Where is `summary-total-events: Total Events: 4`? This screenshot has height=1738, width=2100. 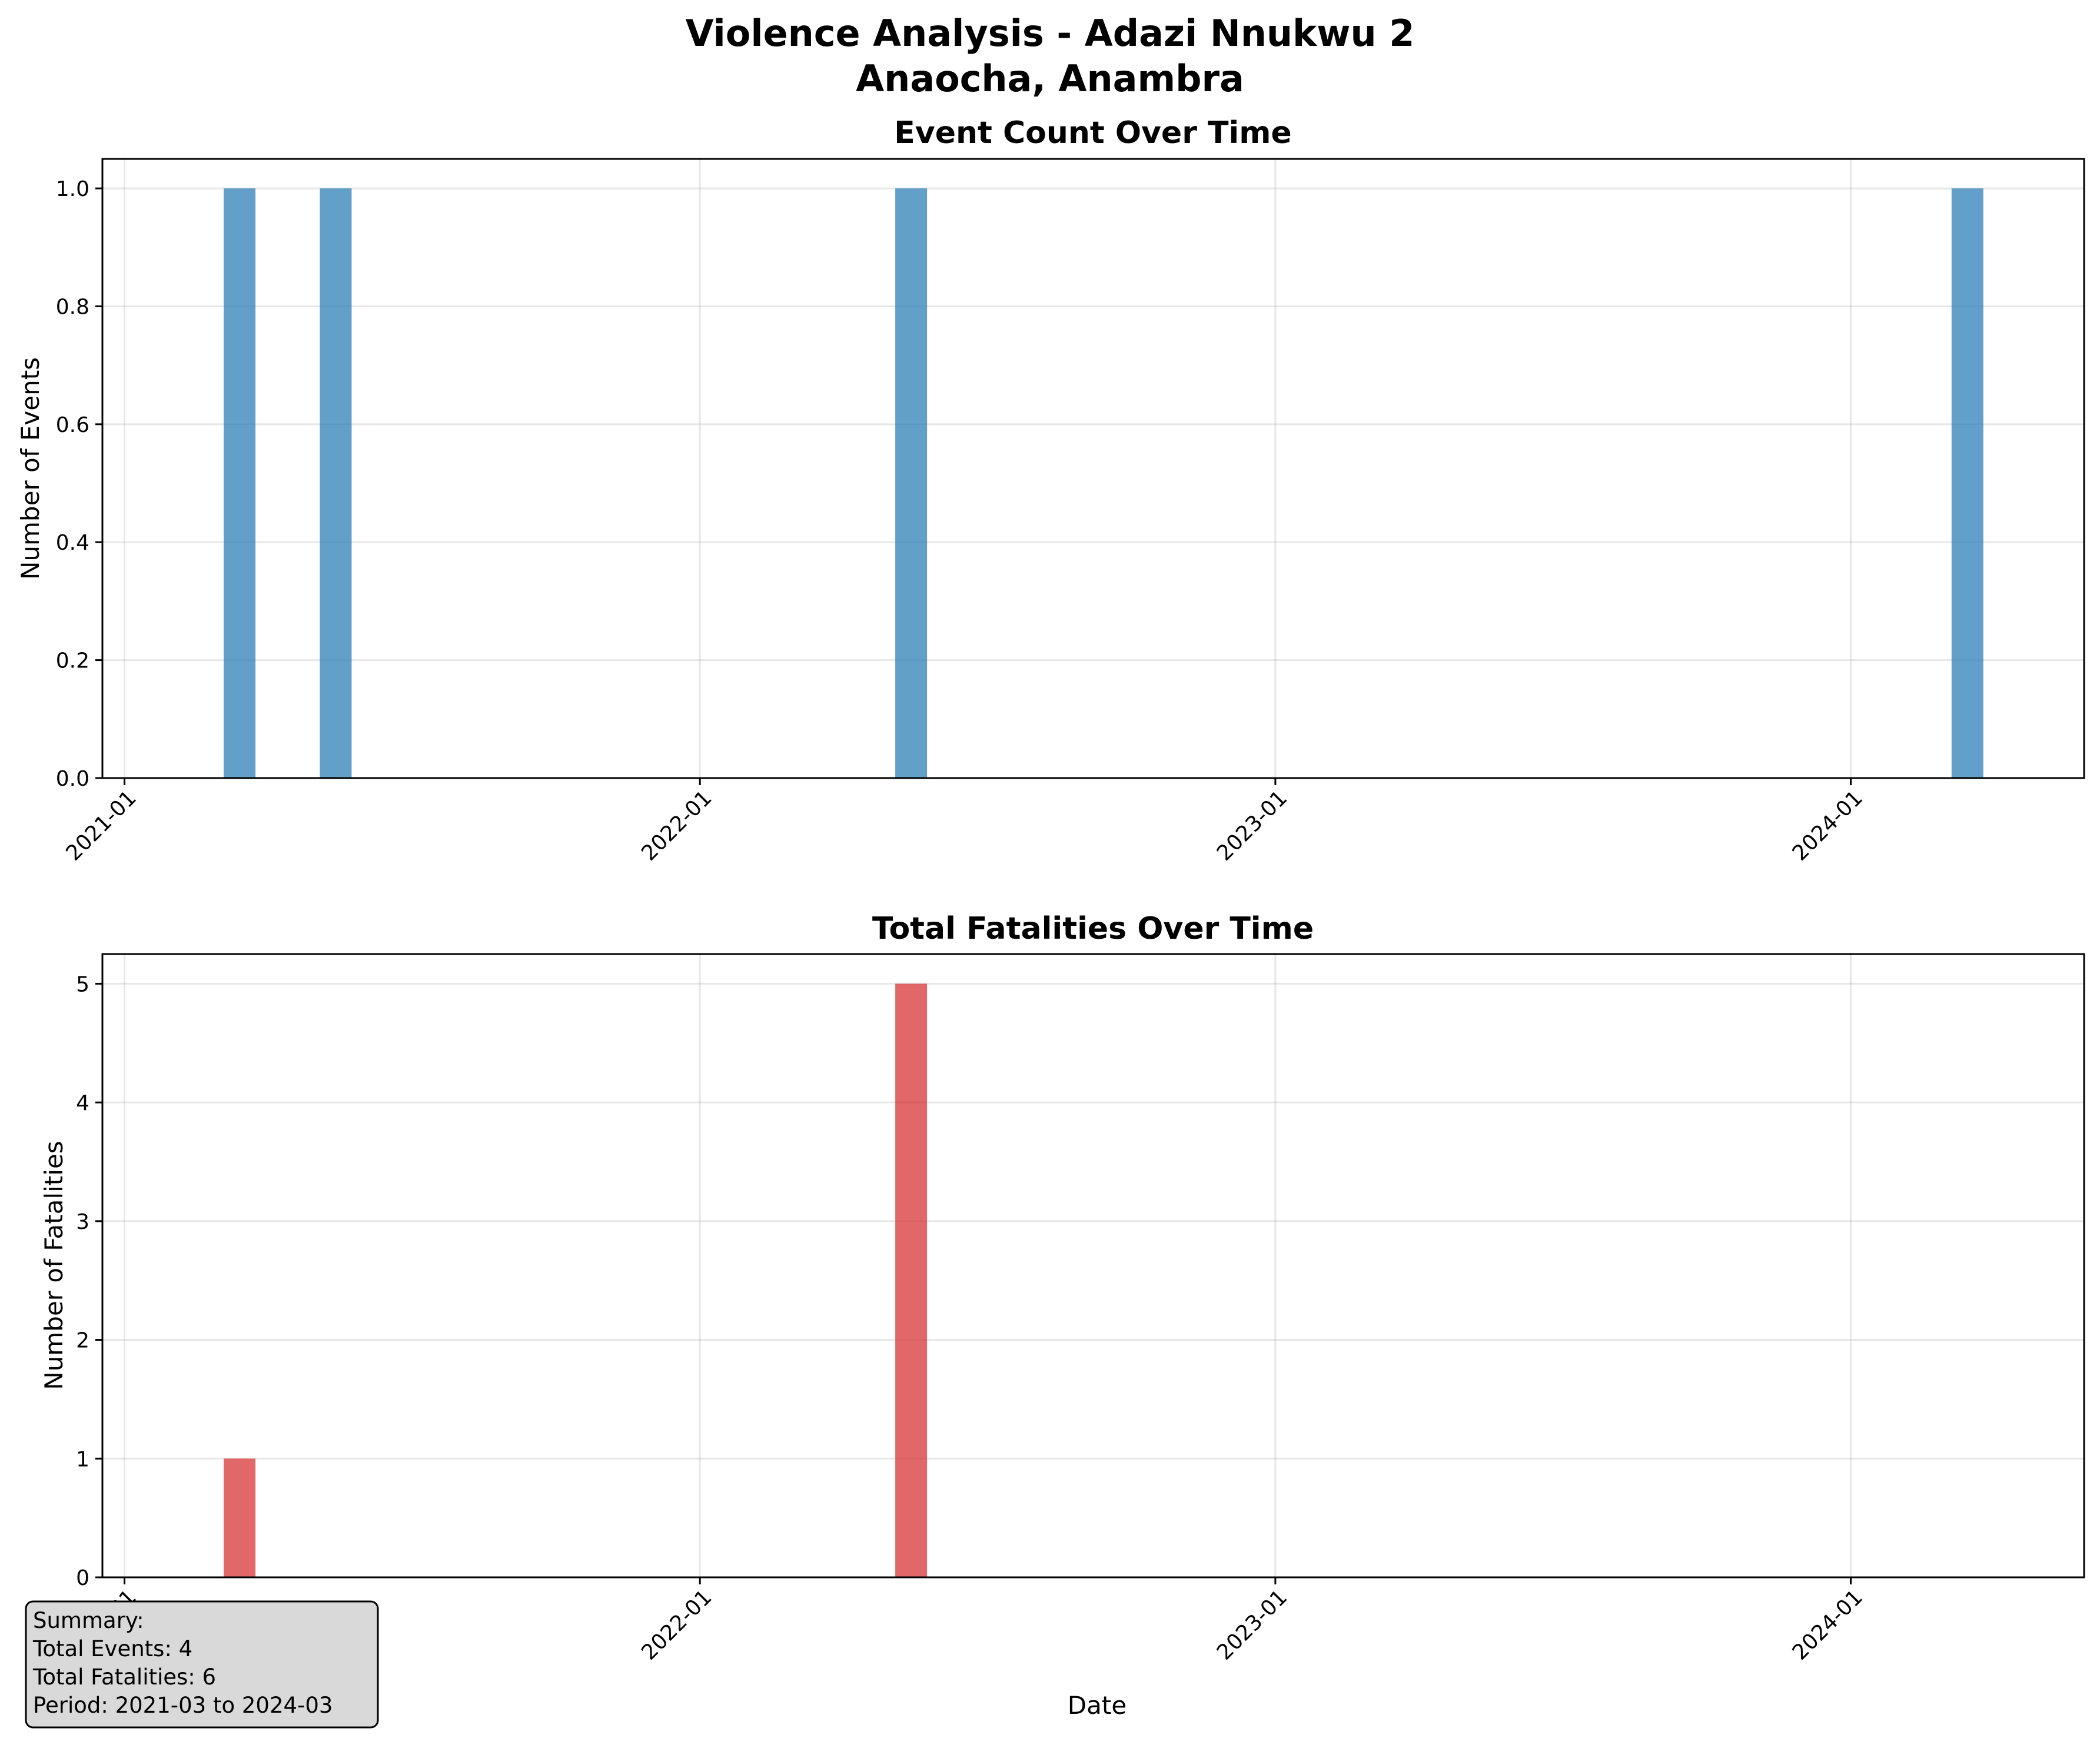 summary-total-events: Total Events: 4 is located at coordinates (112, 1648).